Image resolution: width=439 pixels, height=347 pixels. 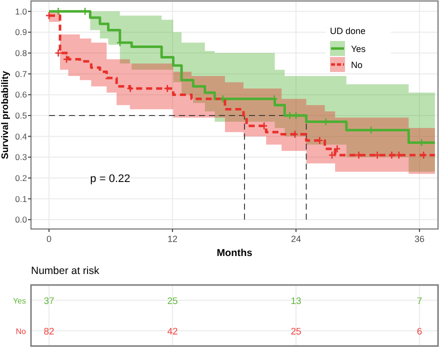 What do you see at coordinates (49, 332) in the screenshot?
I see `data-label: 82` at bounding box center [49, 332].